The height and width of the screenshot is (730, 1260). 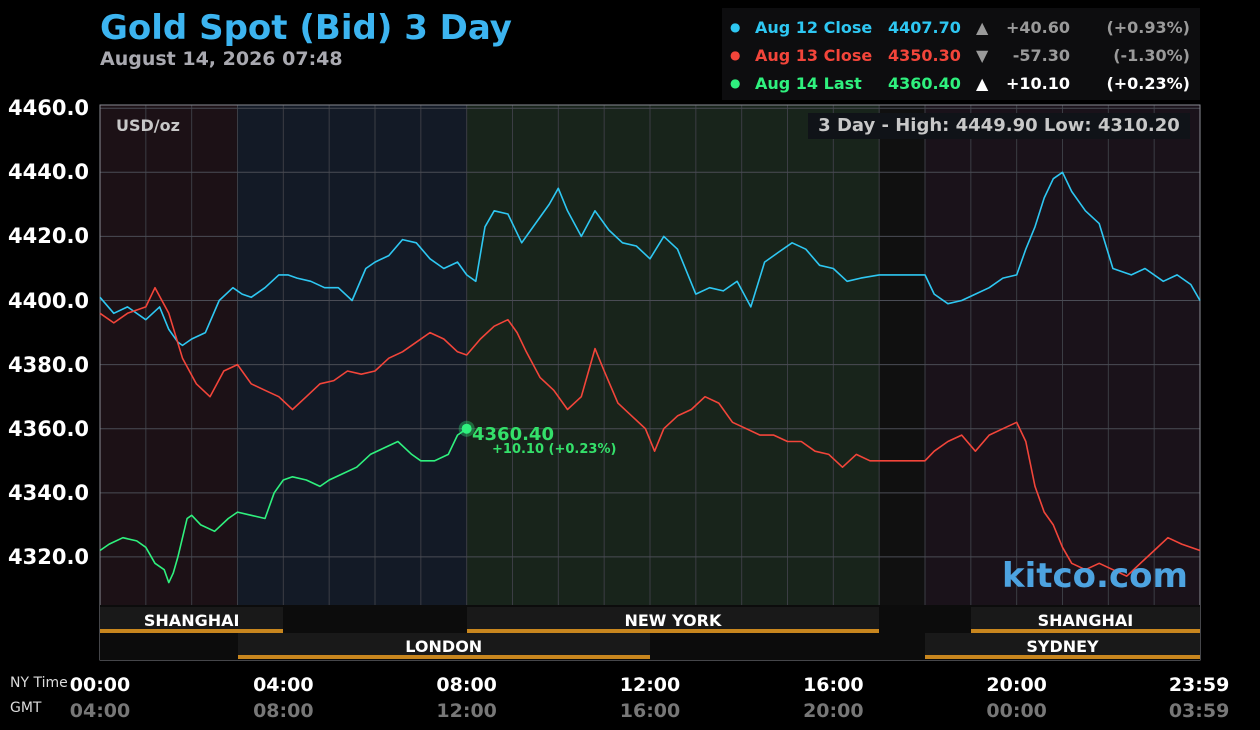 I want to click on x-tick-ny: 12:00, so click(x=650, y=685).